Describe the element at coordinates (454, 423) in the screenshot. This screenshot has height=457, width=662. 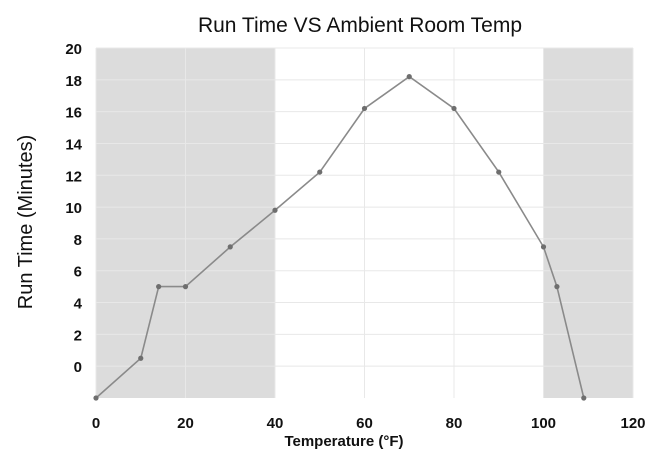
I see `x-tick-label: 80` at that location.